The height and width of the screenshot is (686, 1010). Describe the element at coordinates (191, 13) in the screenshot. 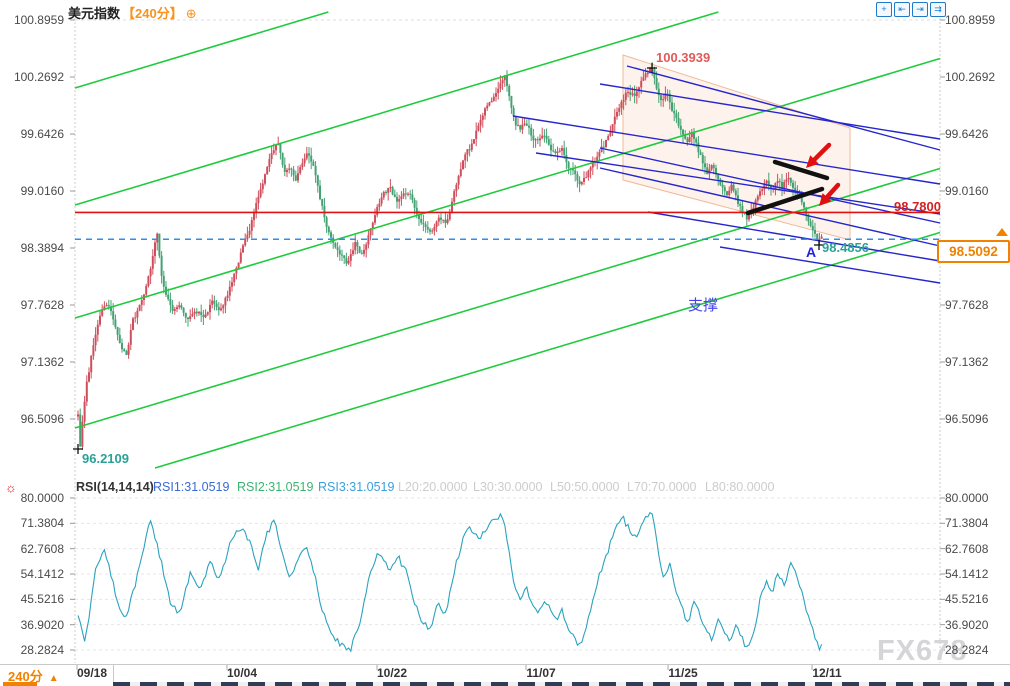

I see `add-indicator-icon: ⊕` at that location.